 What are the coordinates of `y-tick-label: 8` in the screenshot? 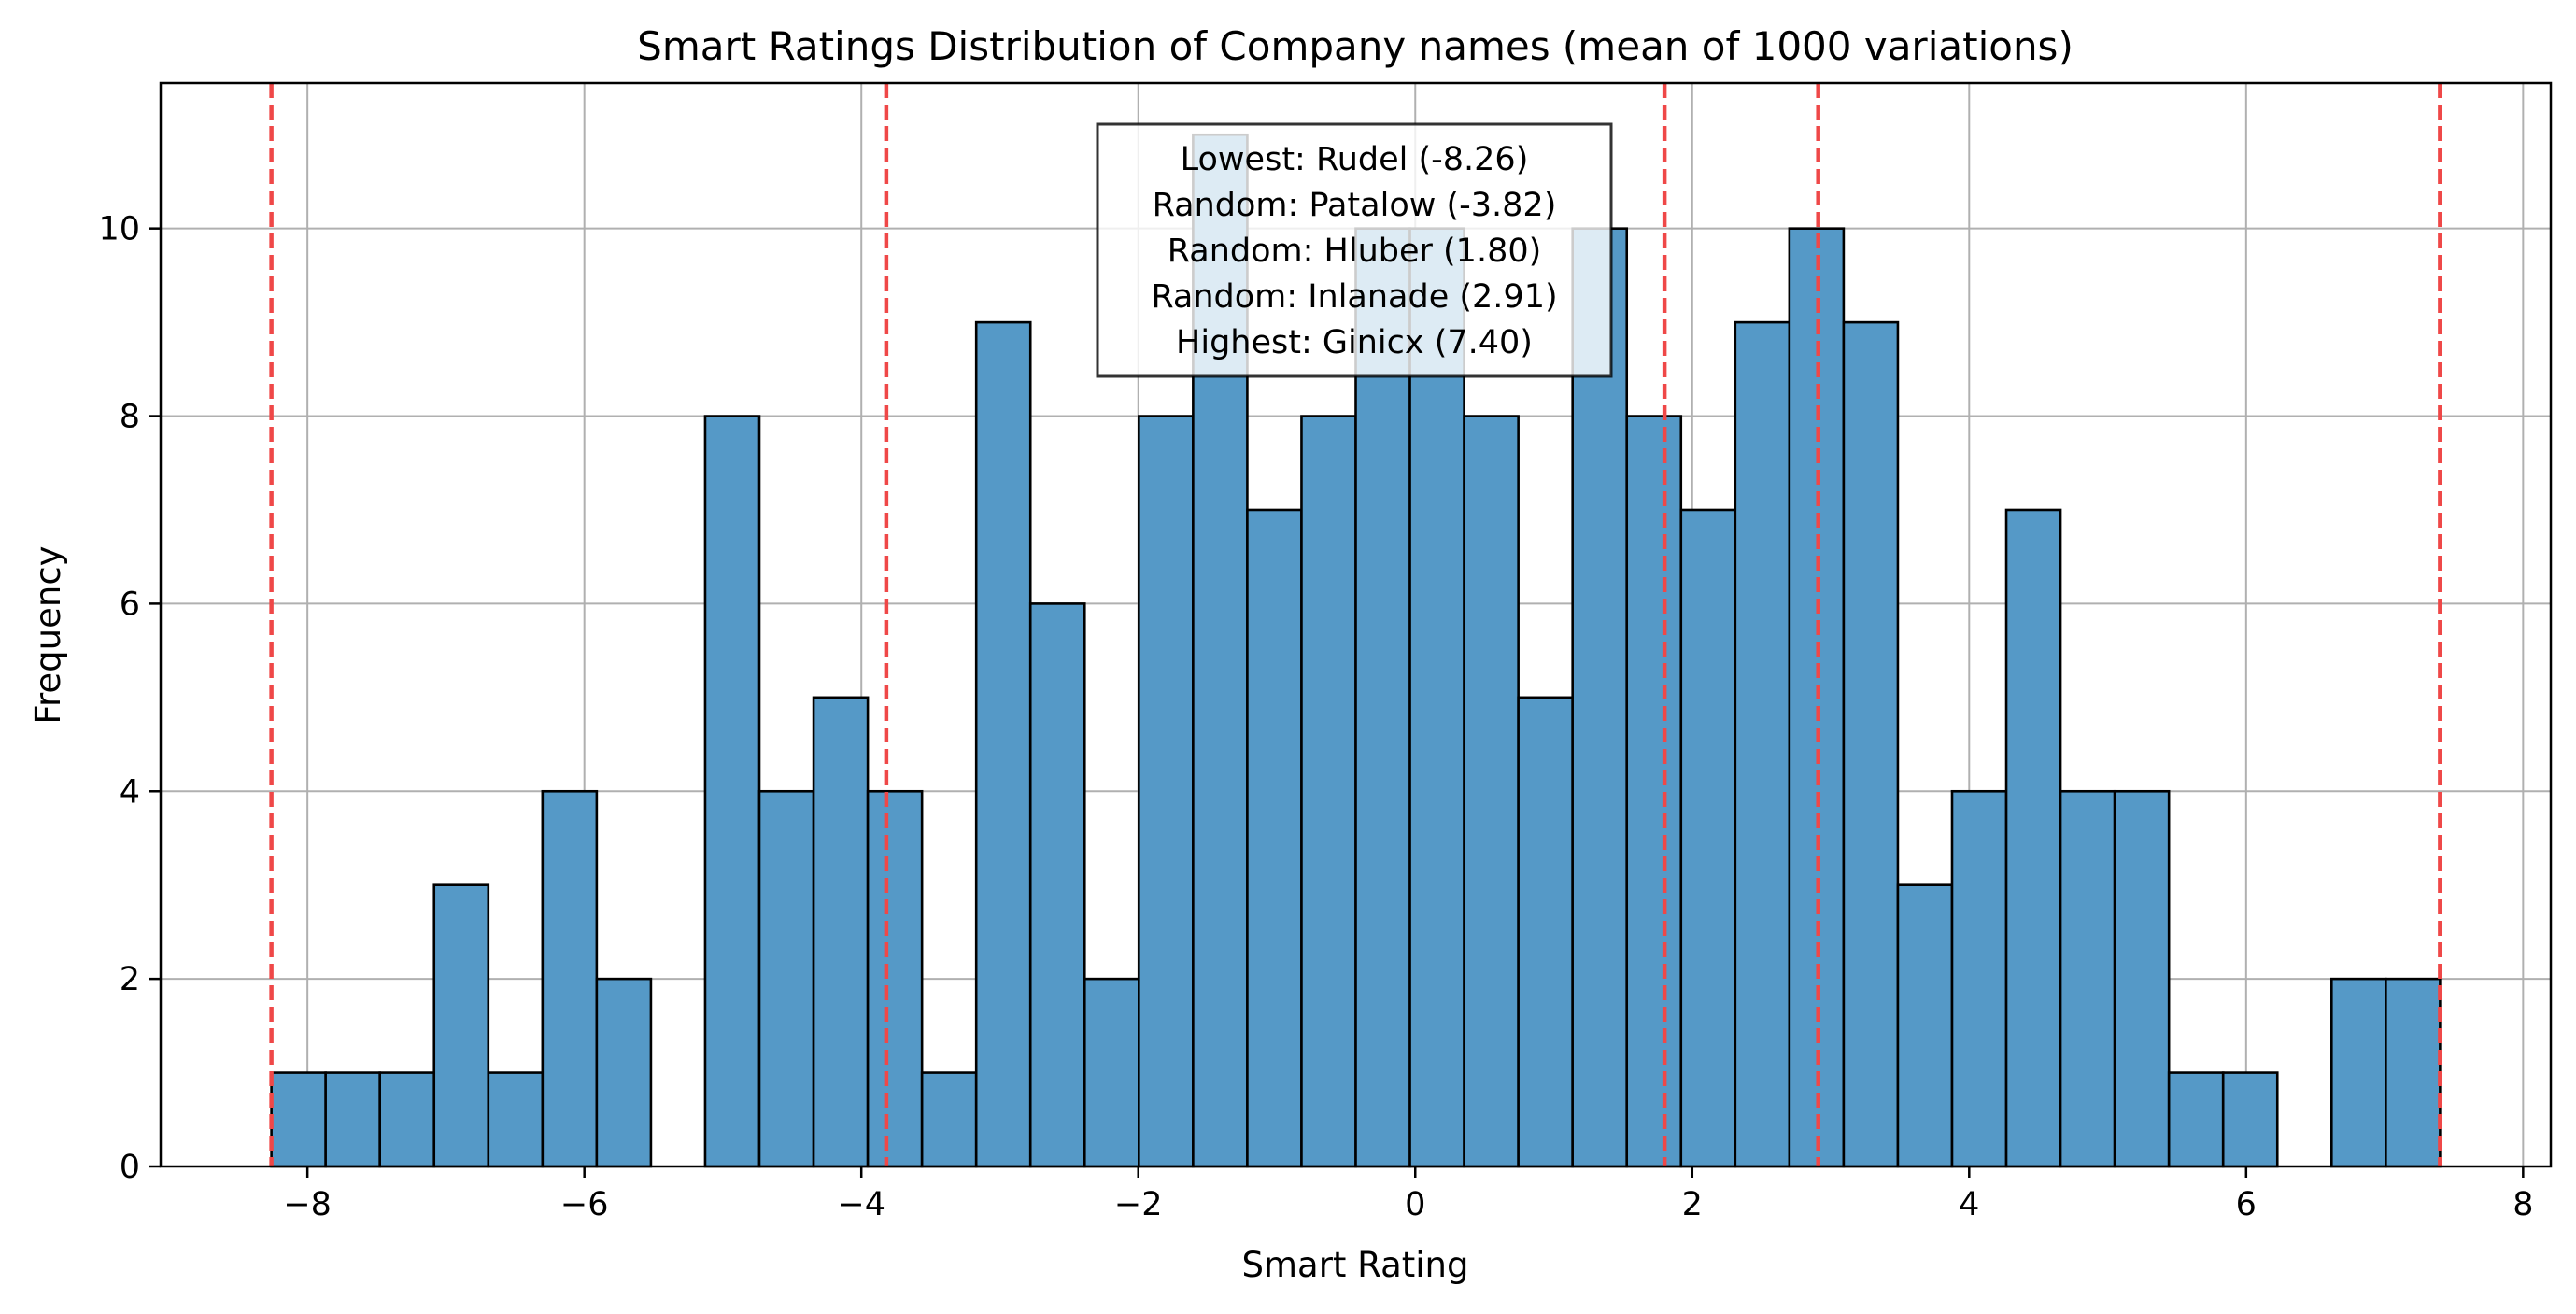 It's located at (130, 417).